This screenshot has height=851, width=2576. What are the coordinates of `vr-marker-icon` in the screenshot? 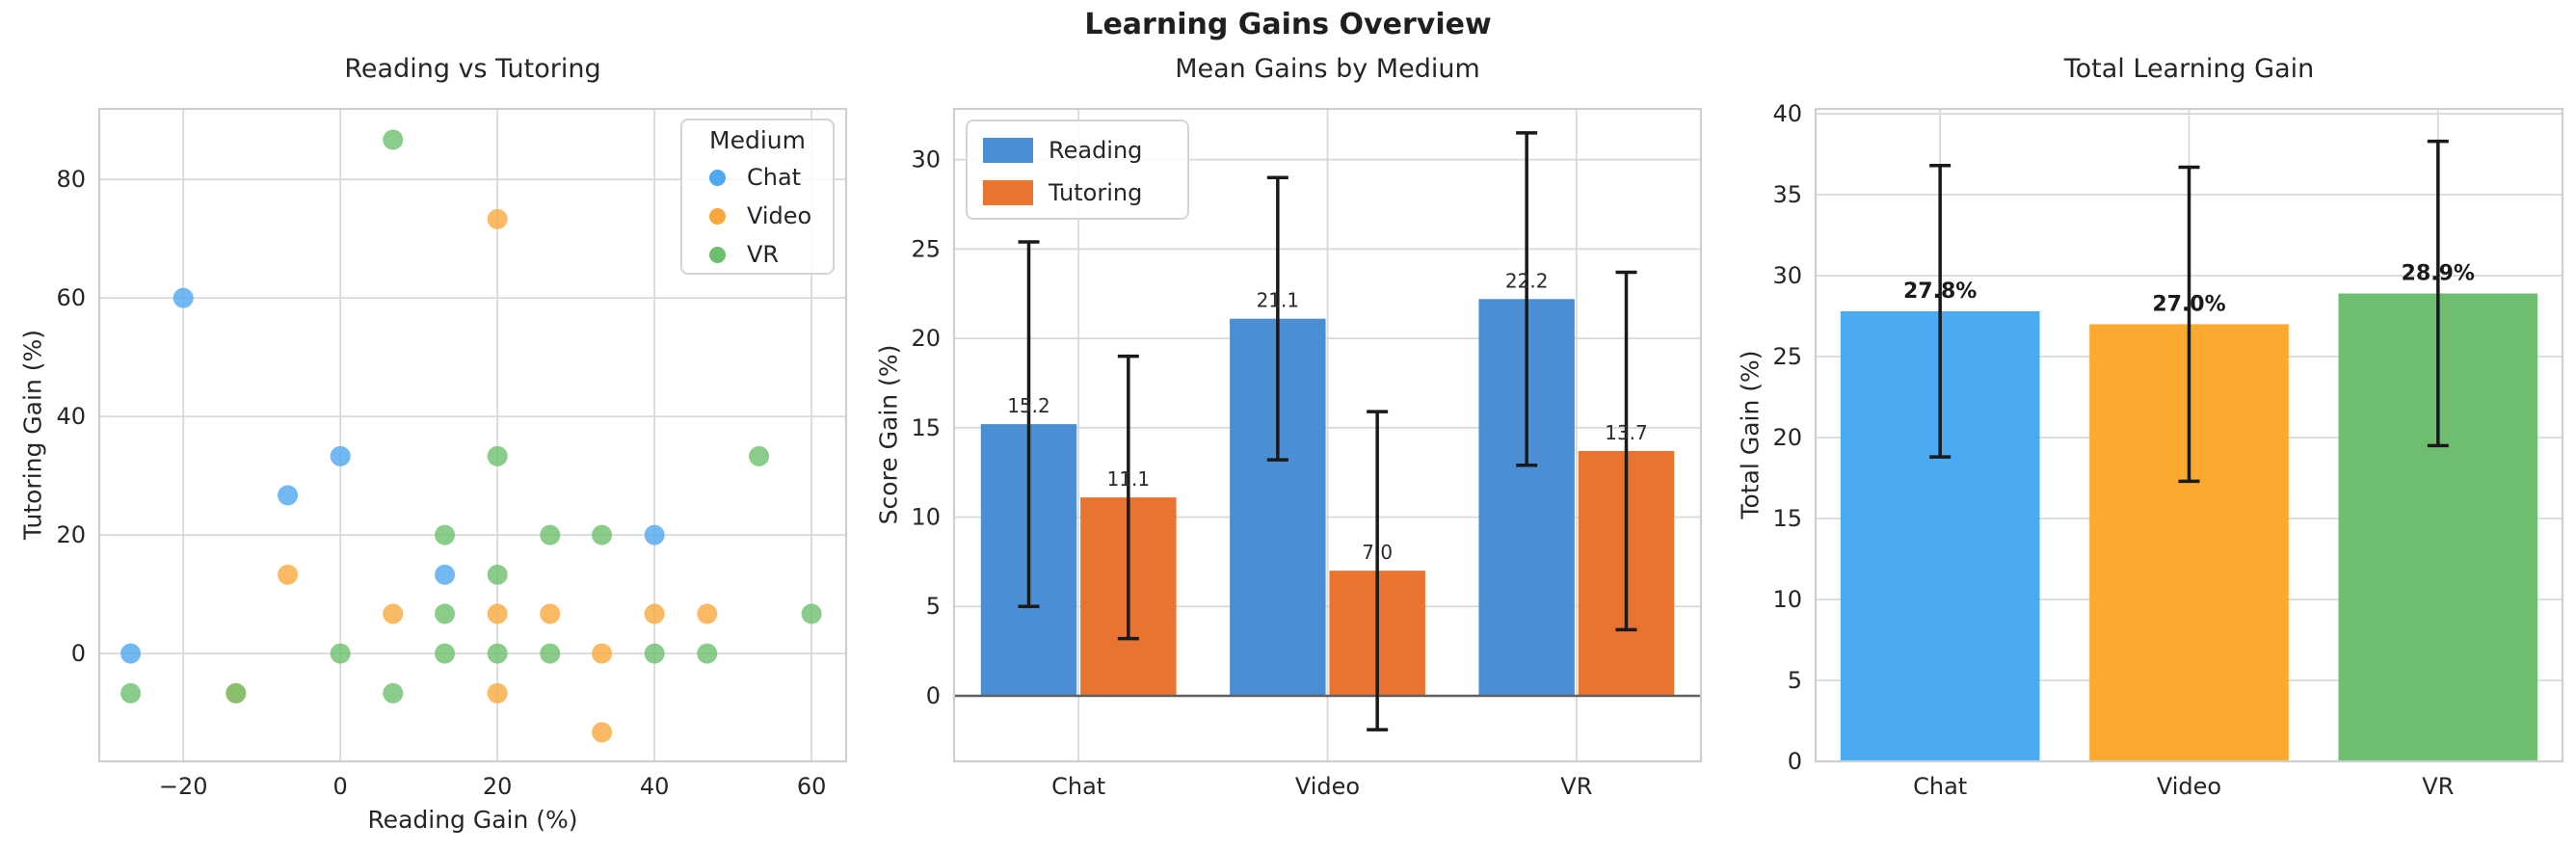 It's located at (717, 254).